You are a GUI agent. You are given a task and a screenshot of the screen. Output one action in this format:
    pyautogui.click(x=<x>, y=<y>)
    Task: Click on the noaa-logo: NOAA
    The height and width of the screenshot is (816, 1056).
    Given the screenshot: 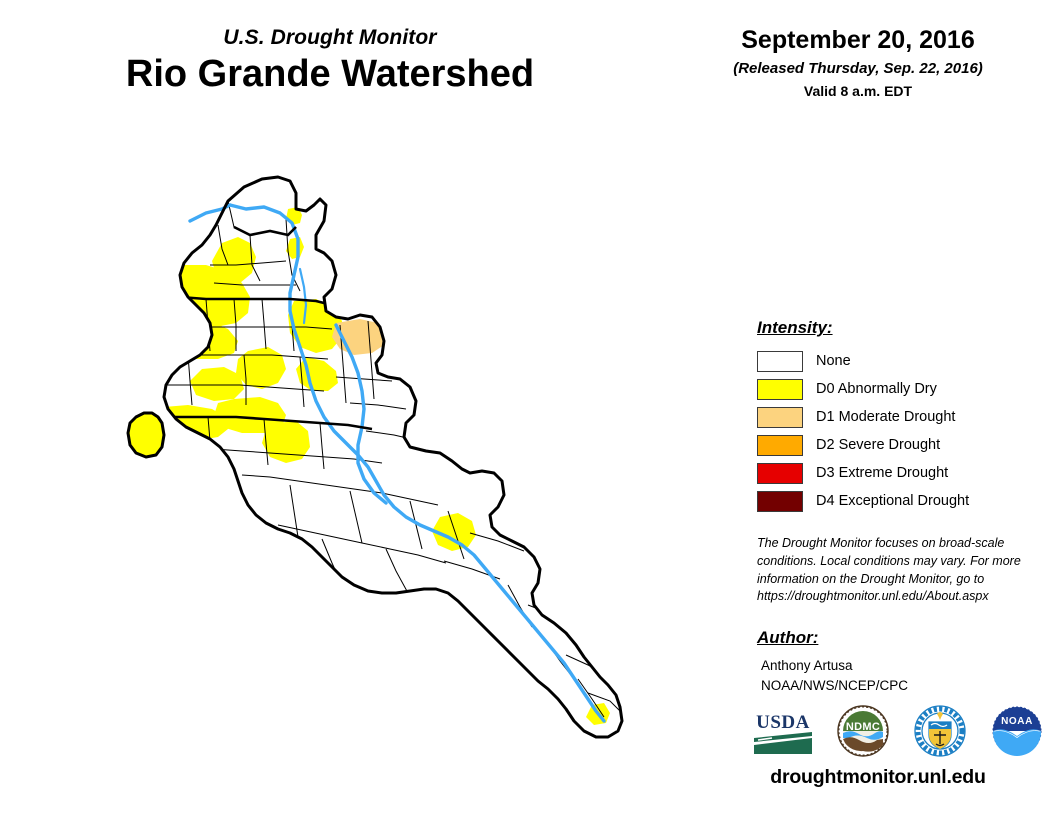 What is the action you would take?
    pyautogui.click(x=1017, y=731)
    